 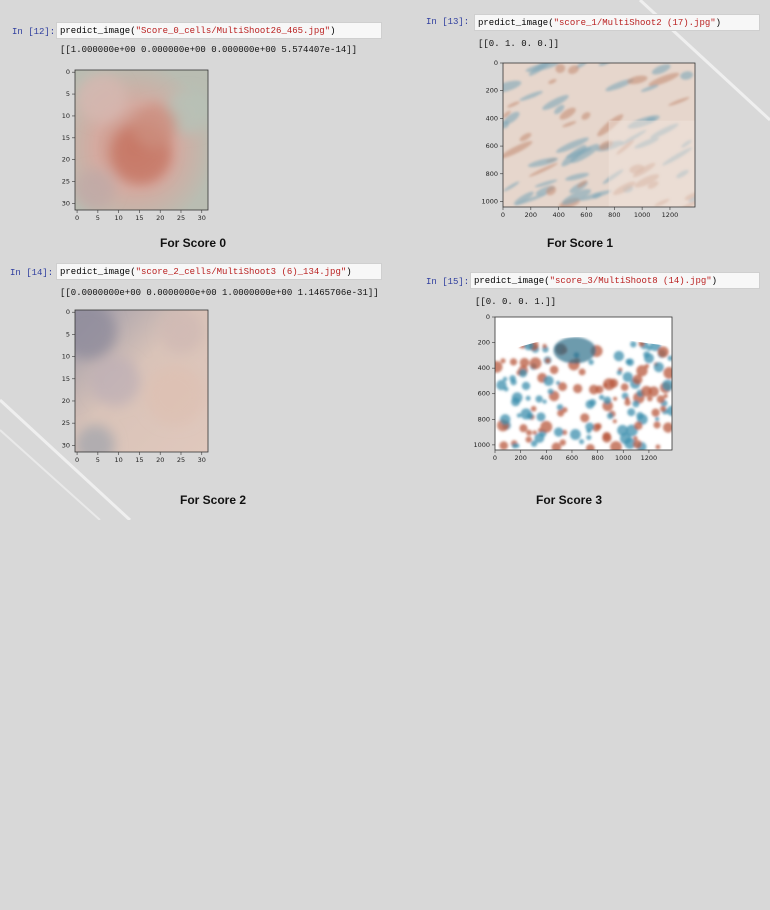 I want to click on y-tick-label: 5, so click(x=68, y=94).